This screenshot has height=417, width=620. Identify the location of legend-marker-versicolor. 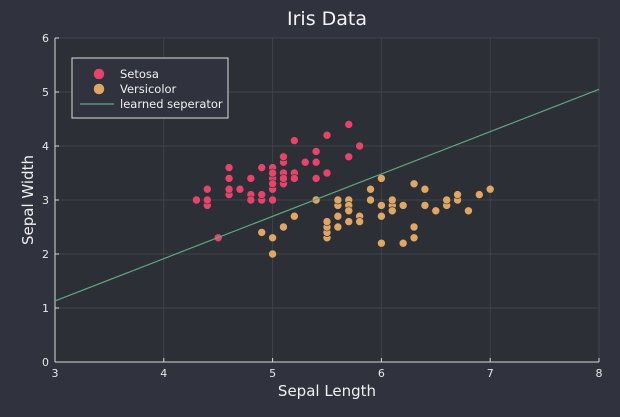
(99, 89).